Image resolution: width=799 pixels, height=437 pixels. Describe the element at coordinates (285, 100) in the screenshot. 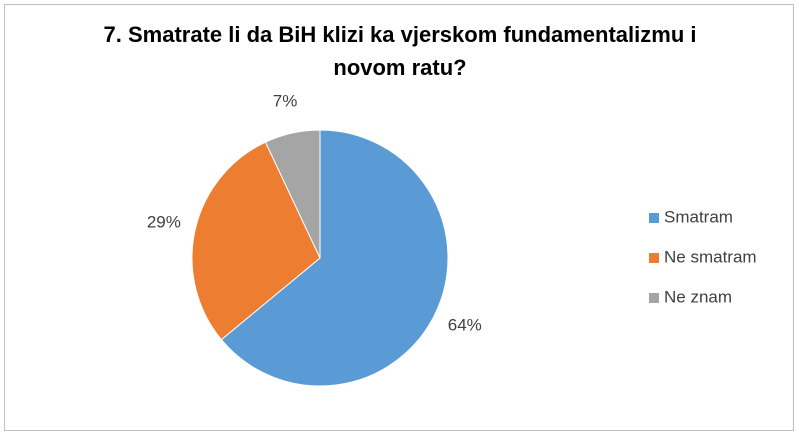

I see `data-label: 7%` at that location.